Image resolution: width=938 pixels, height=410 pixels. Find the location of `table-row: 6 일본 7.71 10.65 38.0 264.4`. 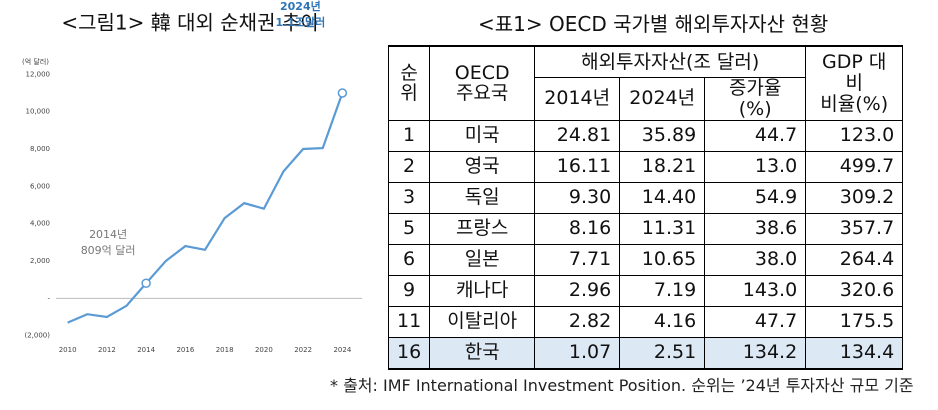

table-row: 6 일본 7.71 10.65 38.0 264.4 is located at coordinates (645, 259).